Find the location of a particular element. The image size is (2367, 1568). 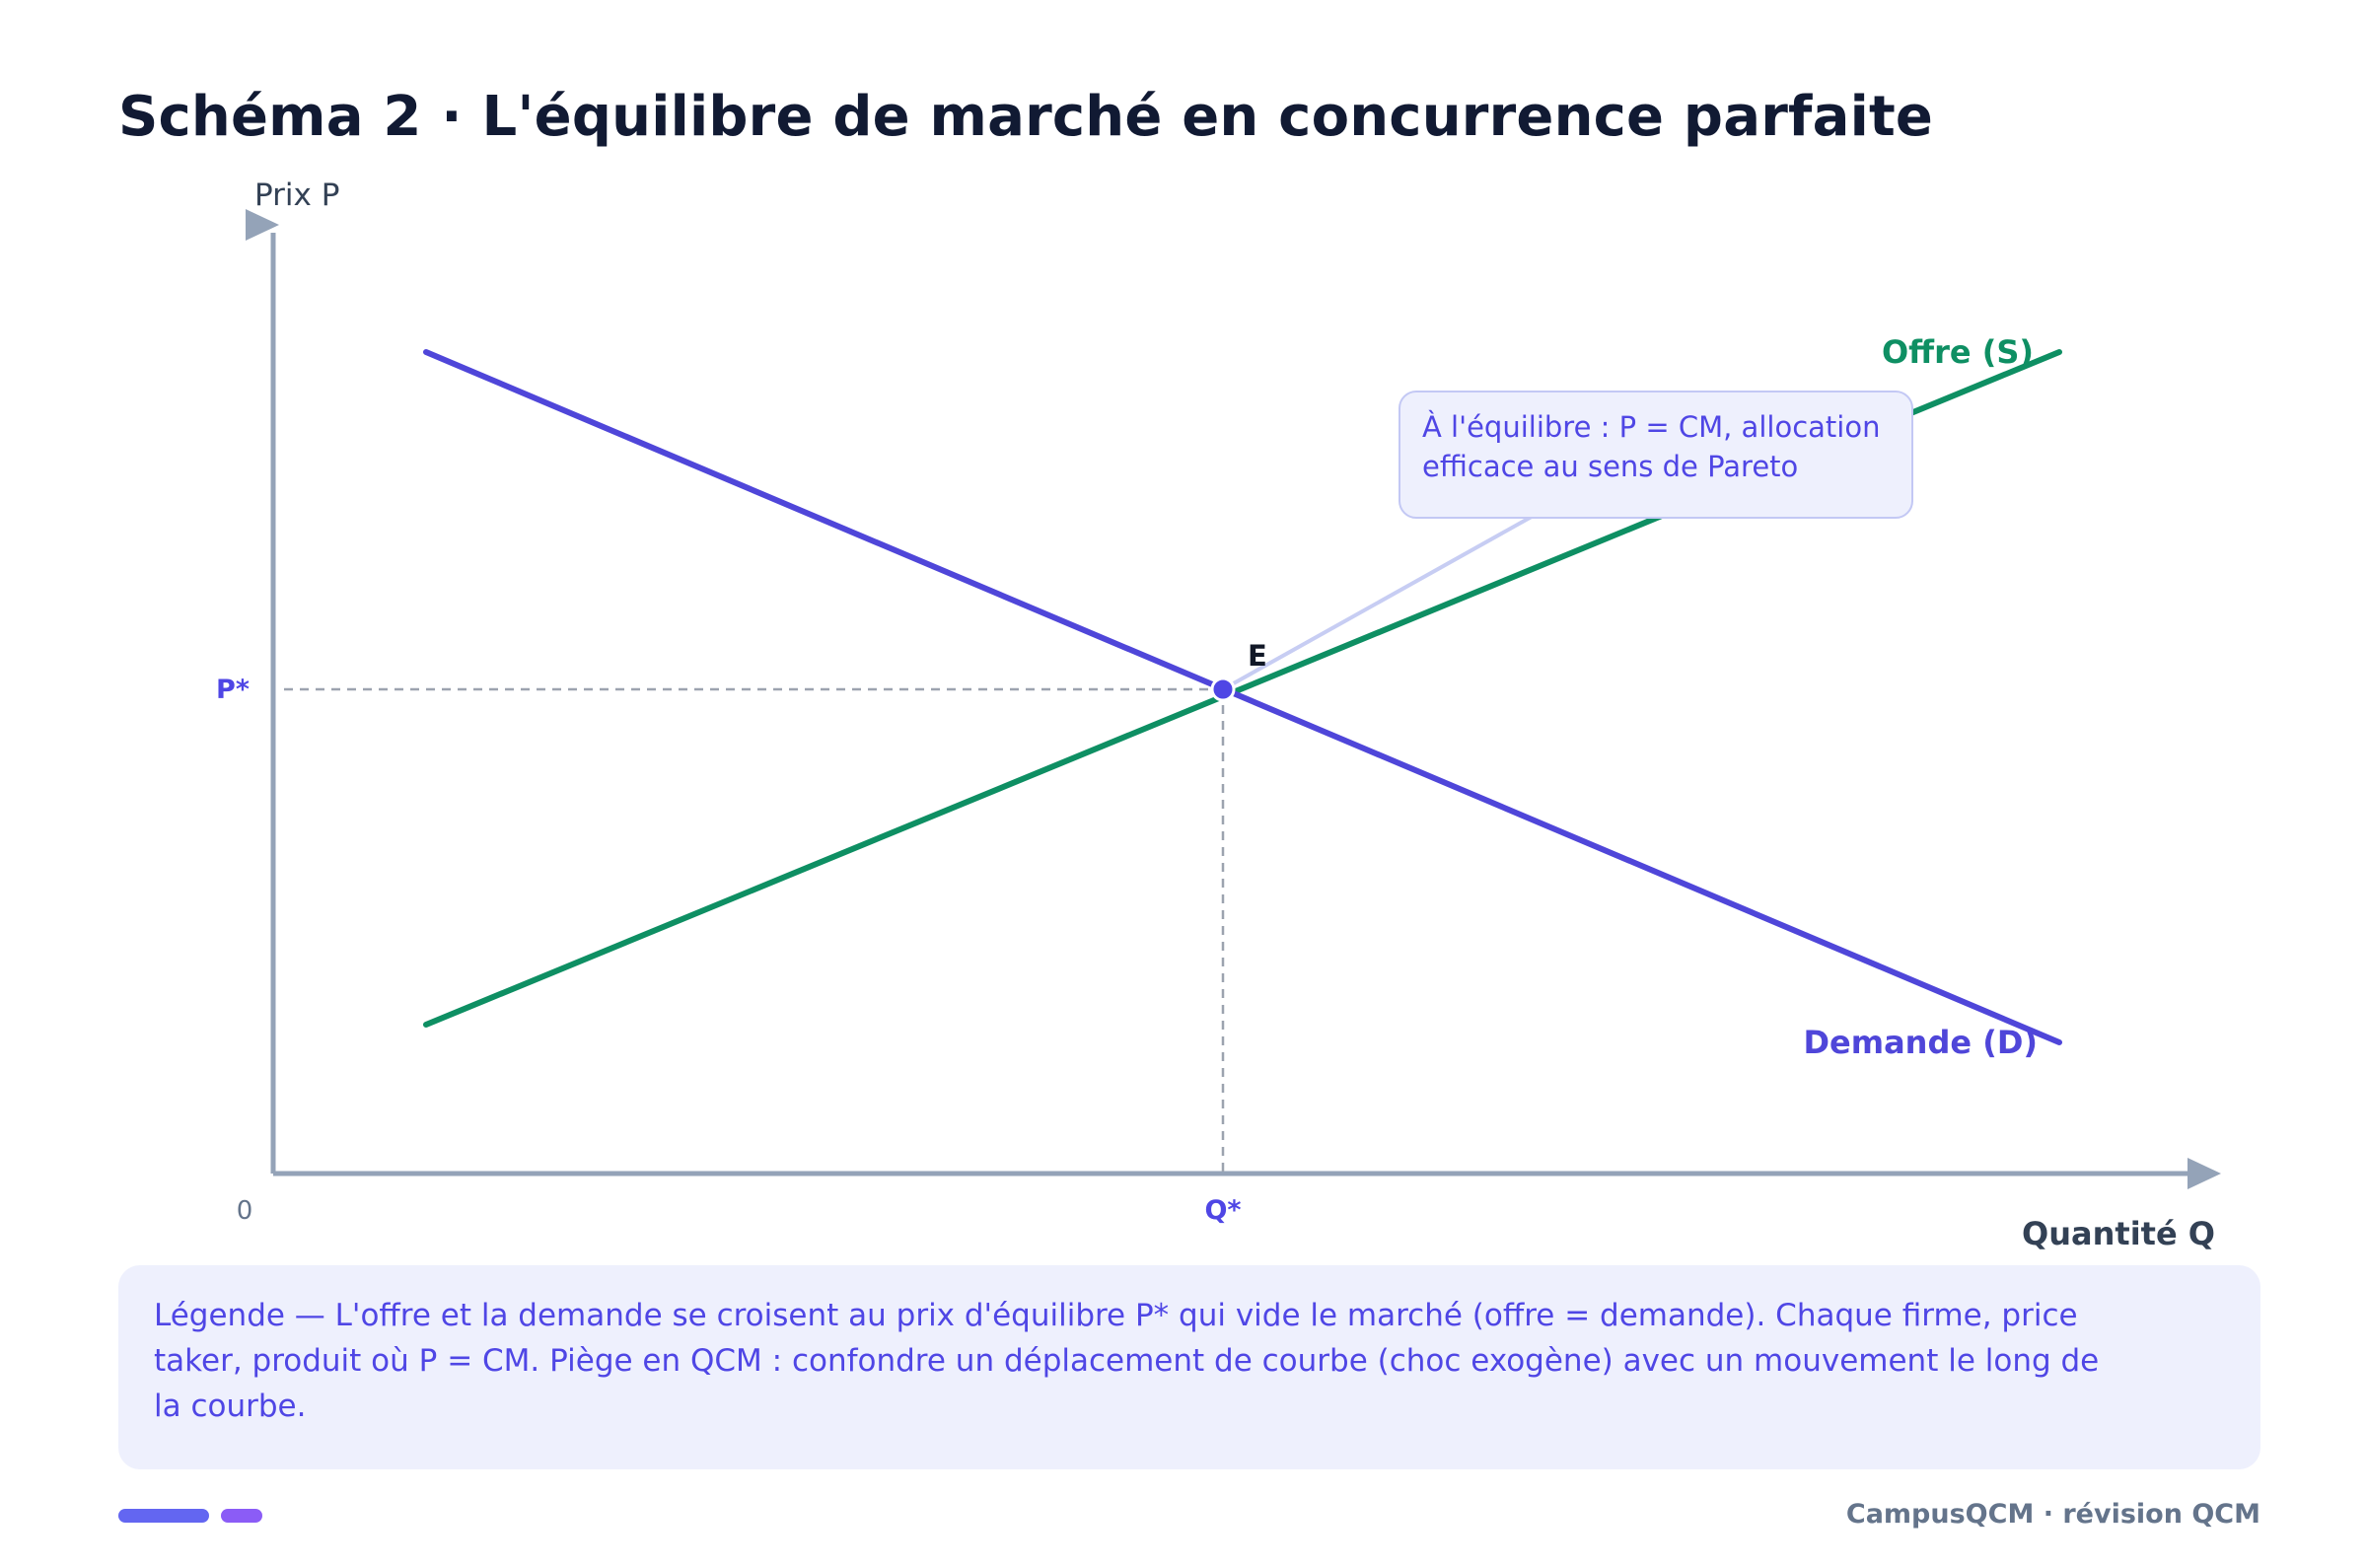

decorative-pill-indigo is located at coordinates (163, 1516).